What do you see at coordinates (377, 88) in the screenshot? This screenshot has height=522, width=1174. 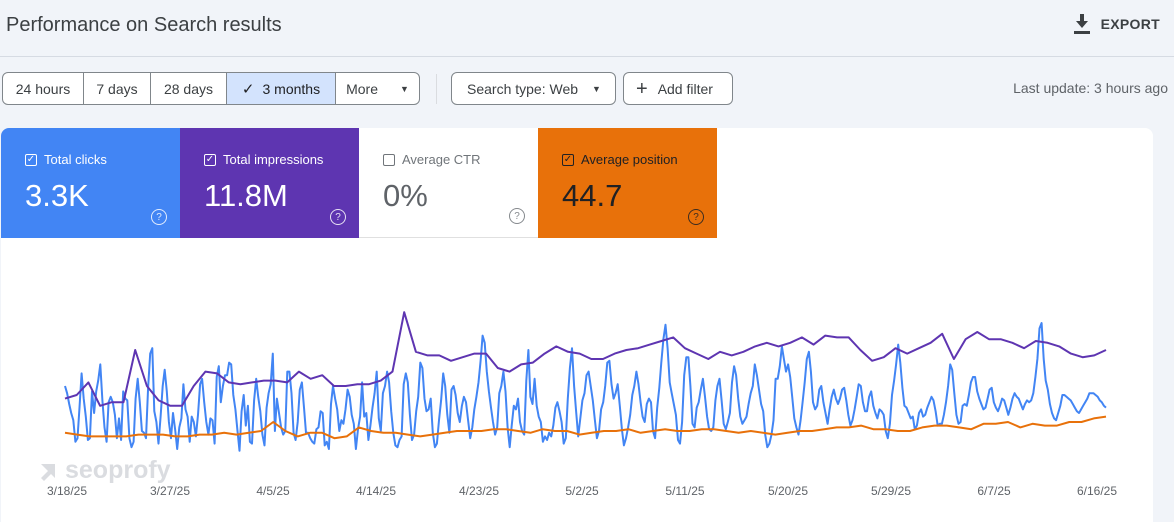 I see `range-more-dropdown: More ▼` at bounding box center [377, 88].